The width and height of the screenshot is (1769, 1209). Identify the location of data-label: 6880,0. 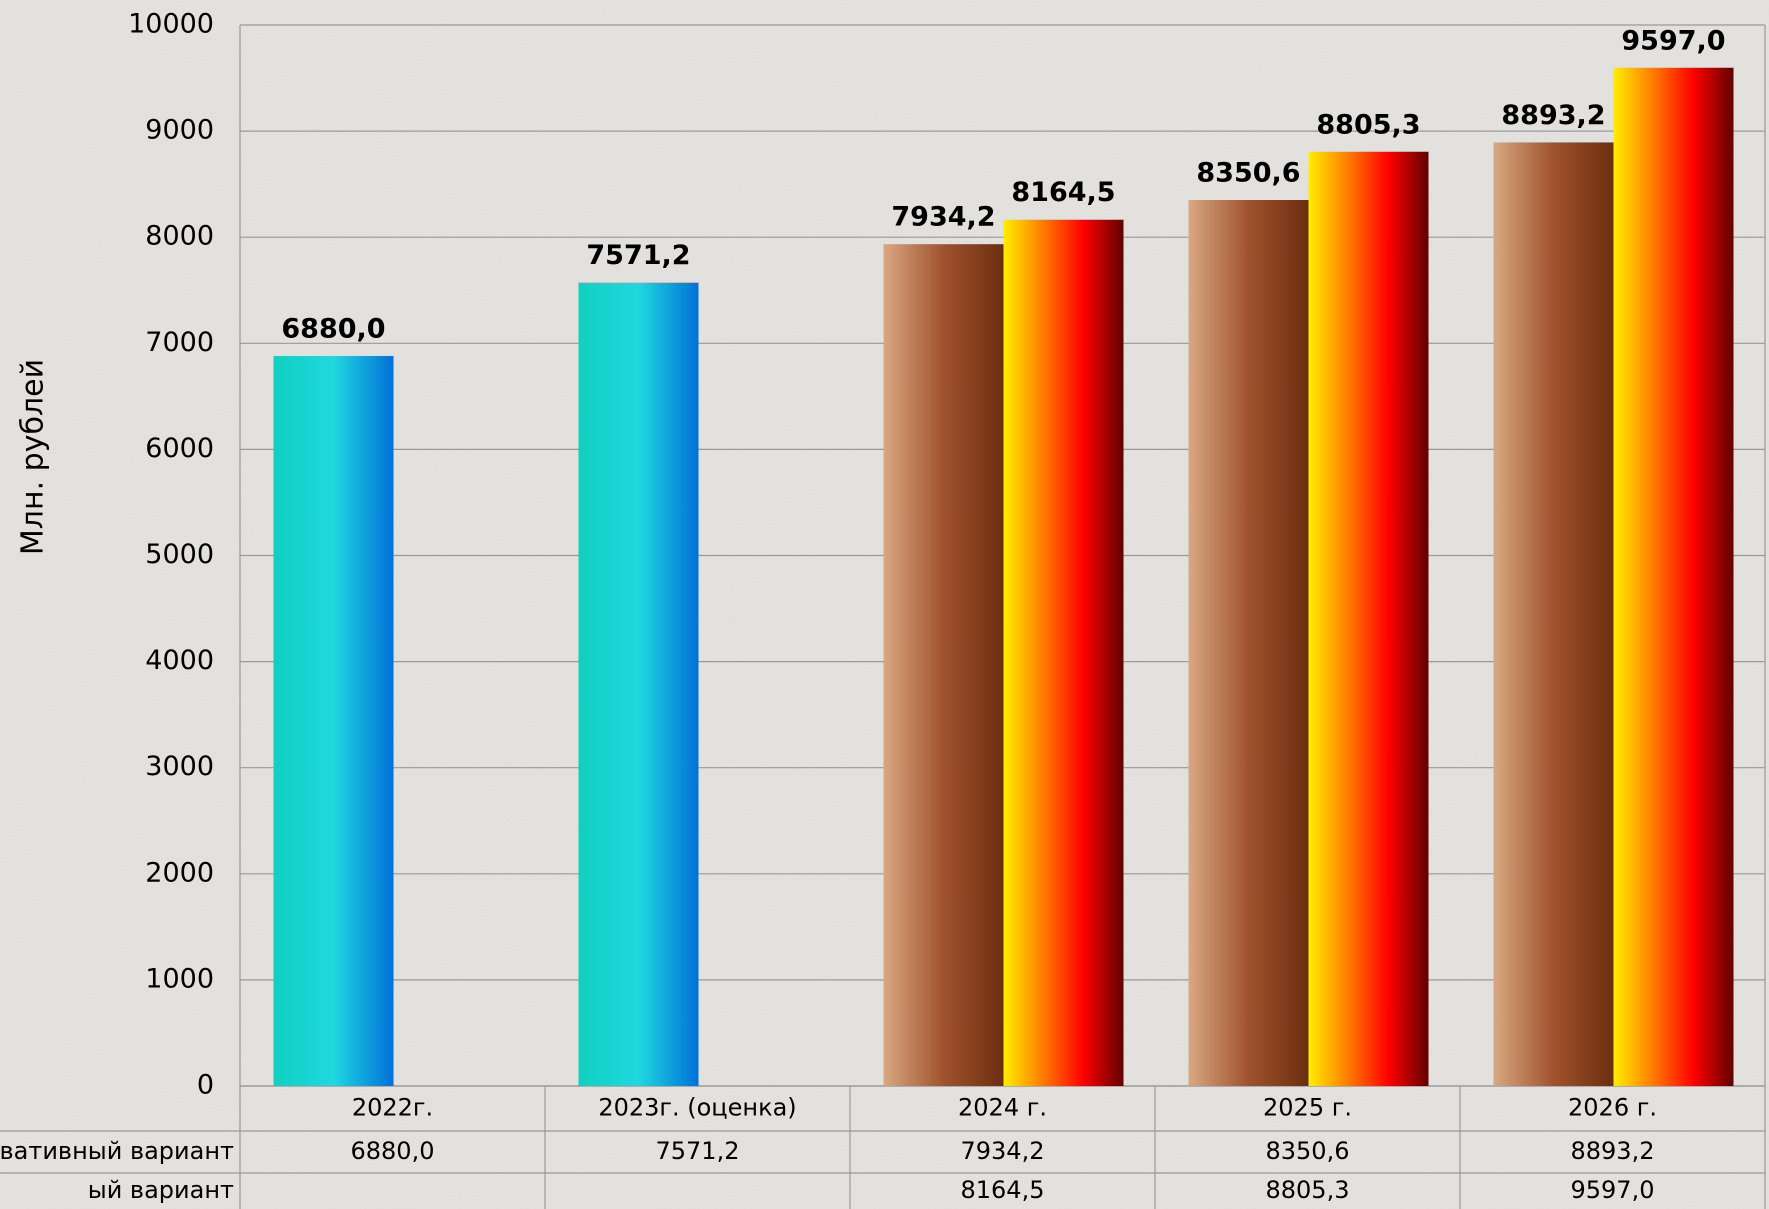
(333, 329).